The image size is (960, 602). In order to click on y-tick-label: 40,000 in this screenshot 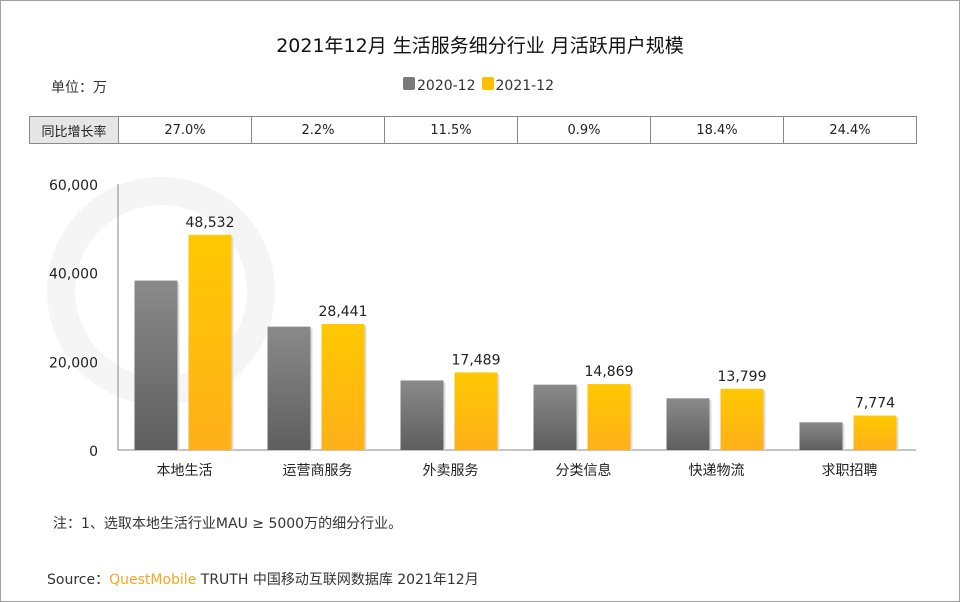, I will do `click(73, 275)`.